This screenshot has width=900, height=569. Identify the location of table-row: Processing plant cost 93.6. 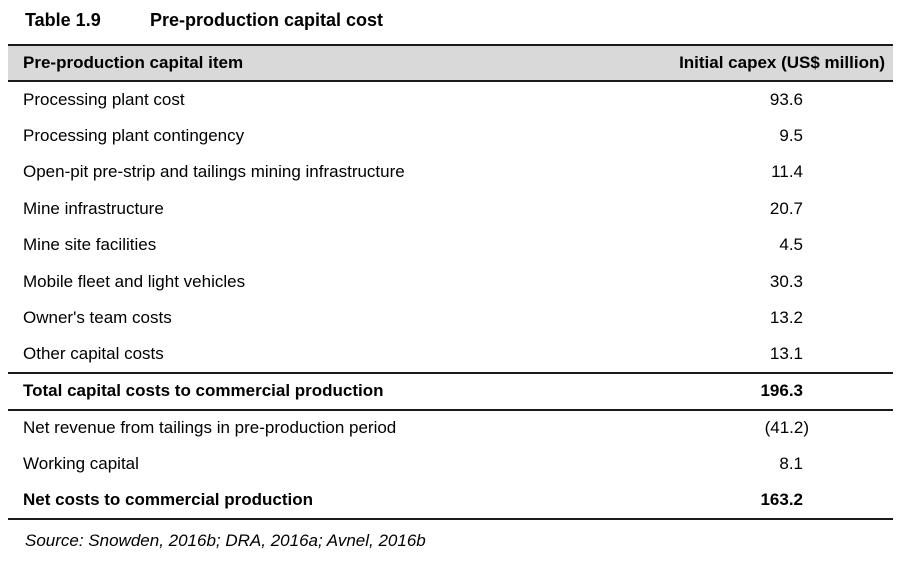
(450, 99).